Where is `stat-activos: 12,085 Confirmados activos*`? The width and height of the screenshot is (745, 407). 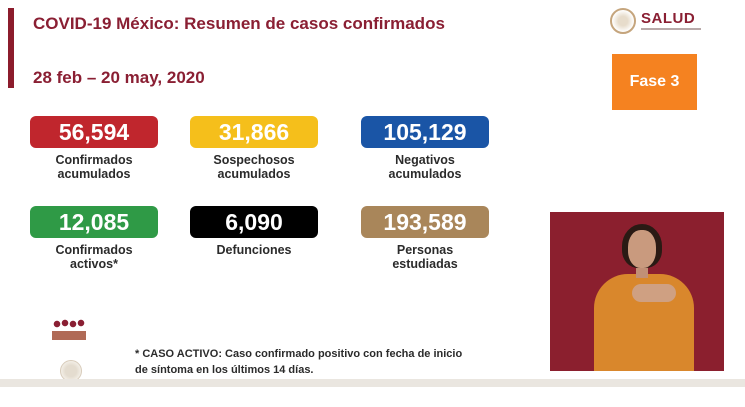 stat-activos: 12,085 Confirmados activos* is located at coordinates (94, 238).